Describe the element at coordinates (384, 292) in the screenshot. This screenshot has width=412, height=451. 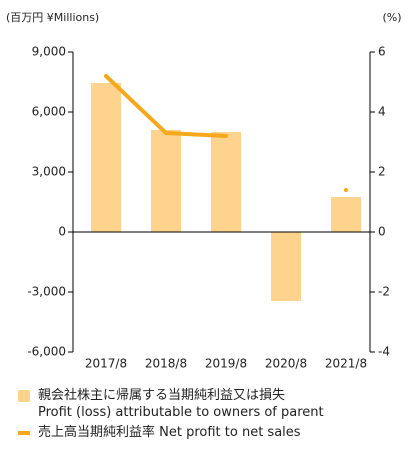
I see `y2-tick-label: -2` at that location.